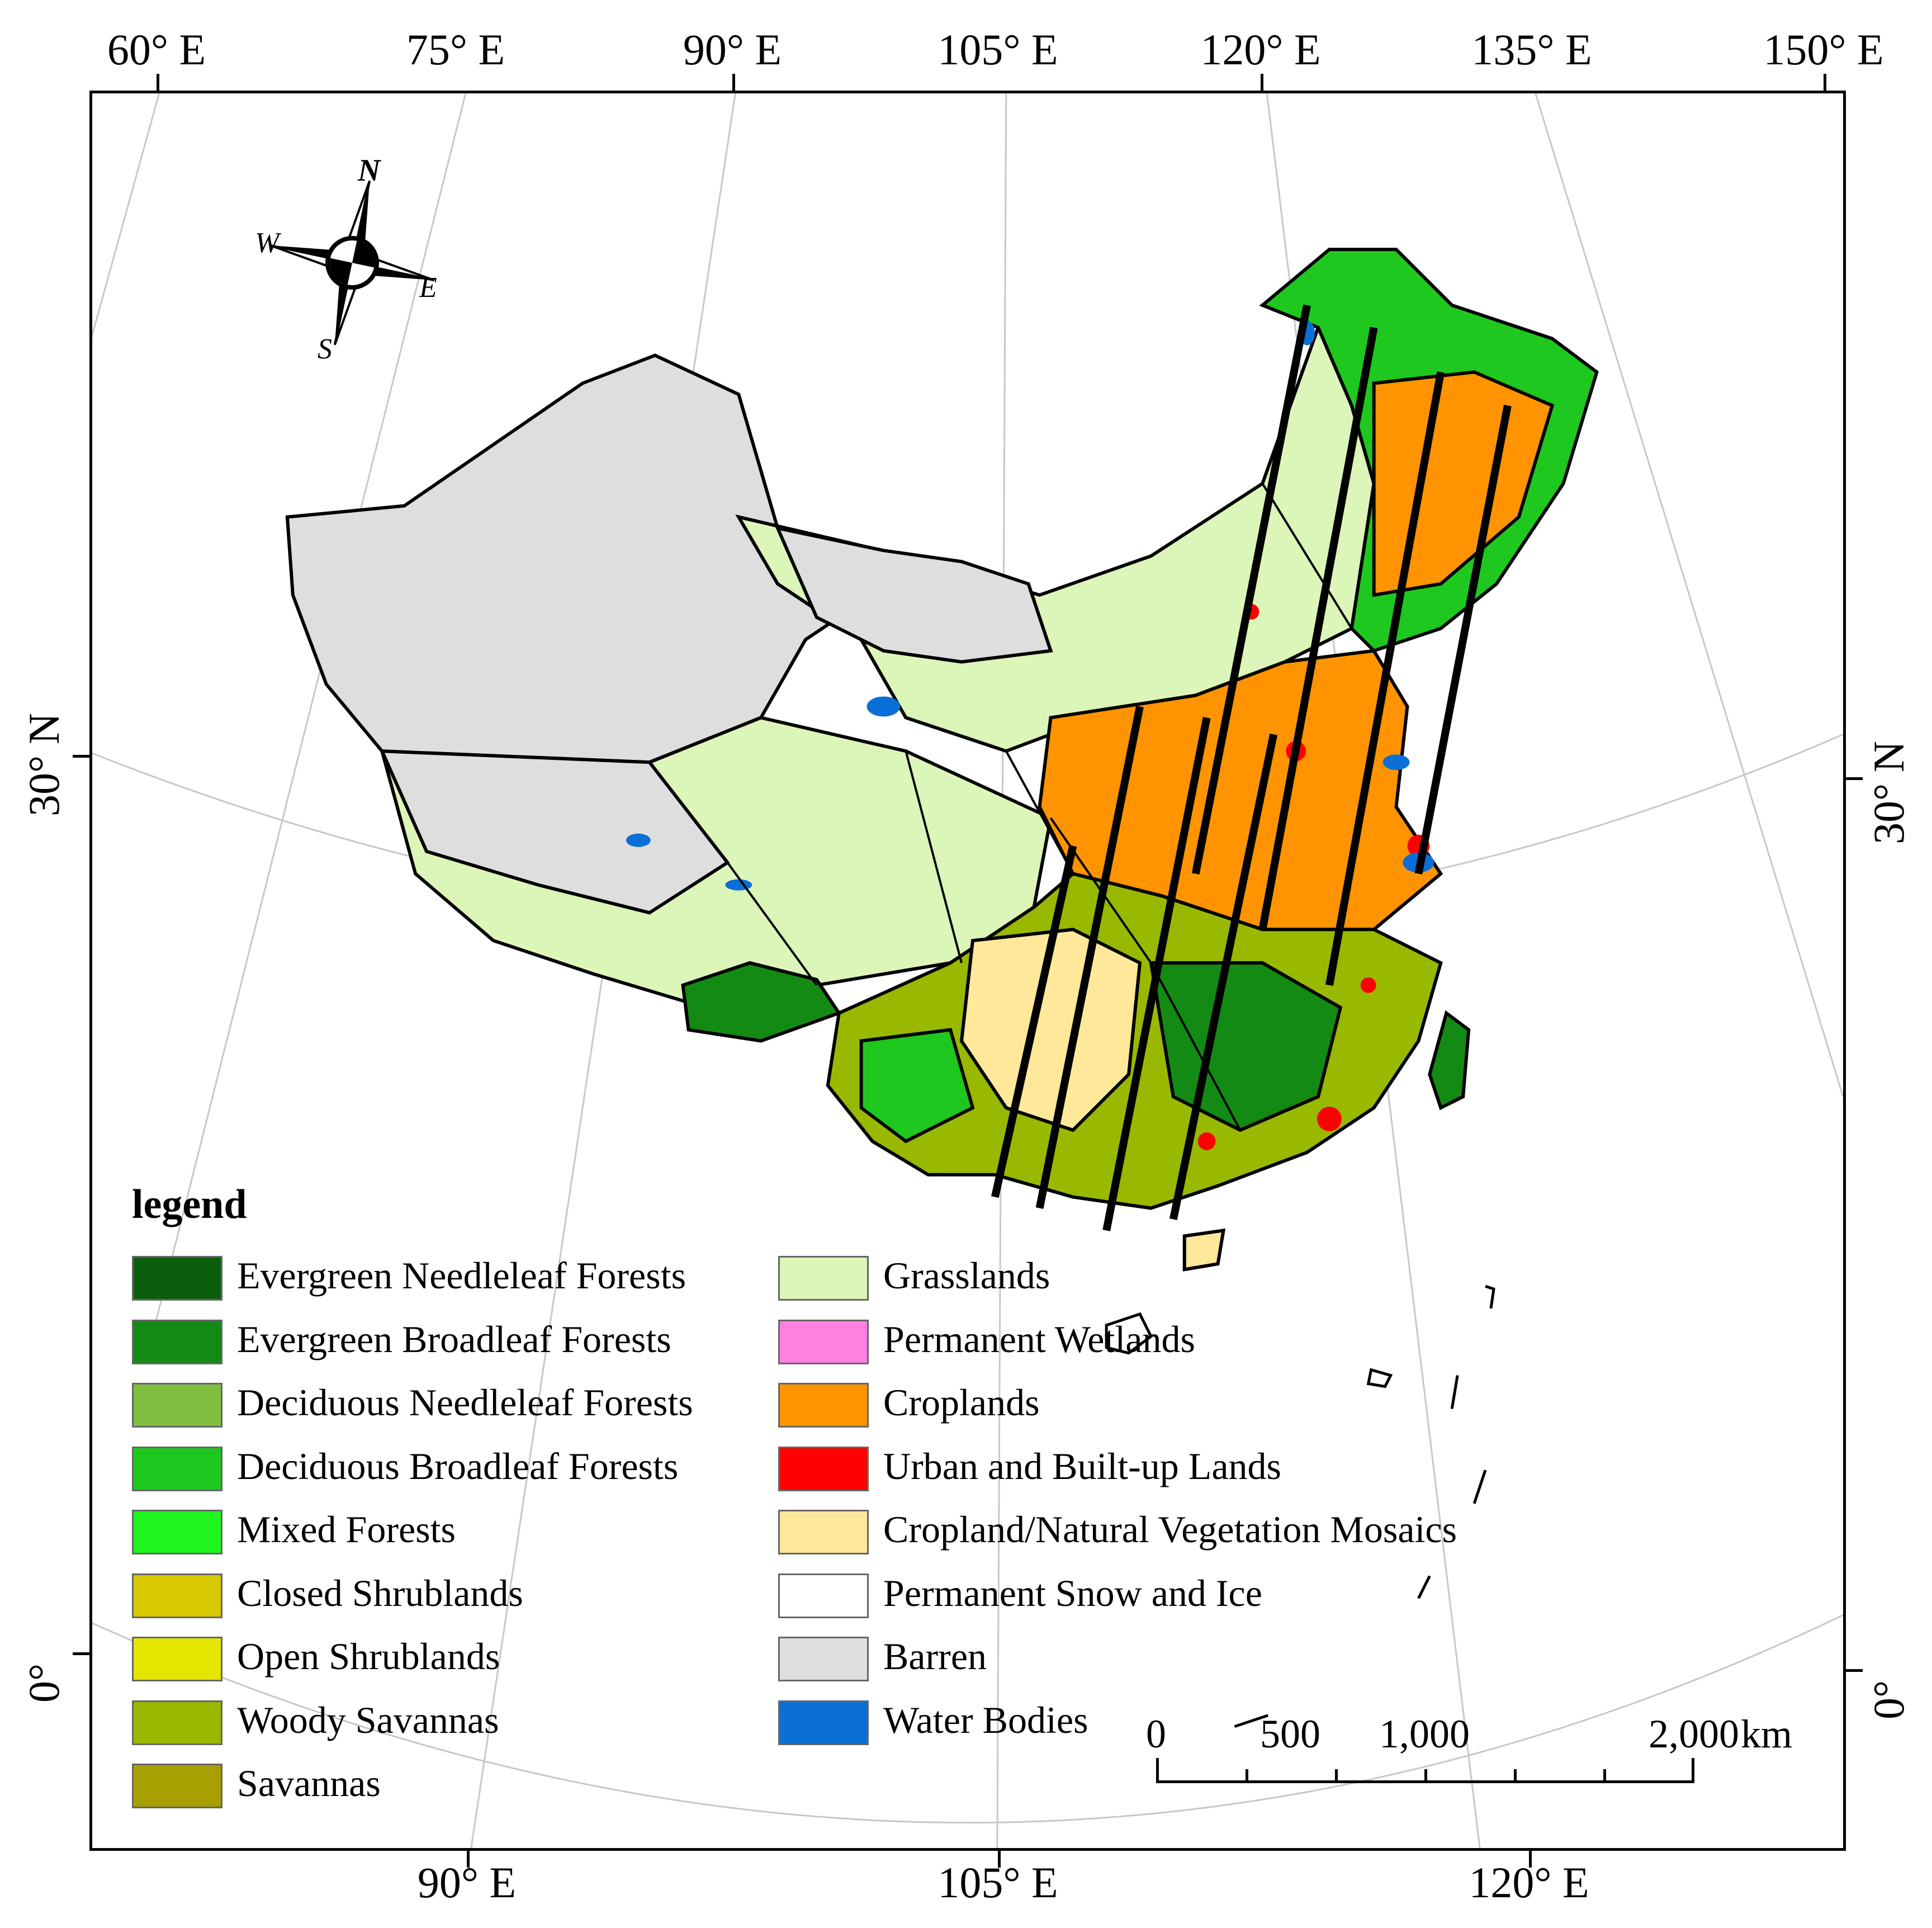 The width and height of the screenshot is (1932, 1928). What do you see at coordinates (1072, 1593) in the screenshot?
I see `legend-label: Permanent Snow and Ice` at bounding box center [1072, 1593].